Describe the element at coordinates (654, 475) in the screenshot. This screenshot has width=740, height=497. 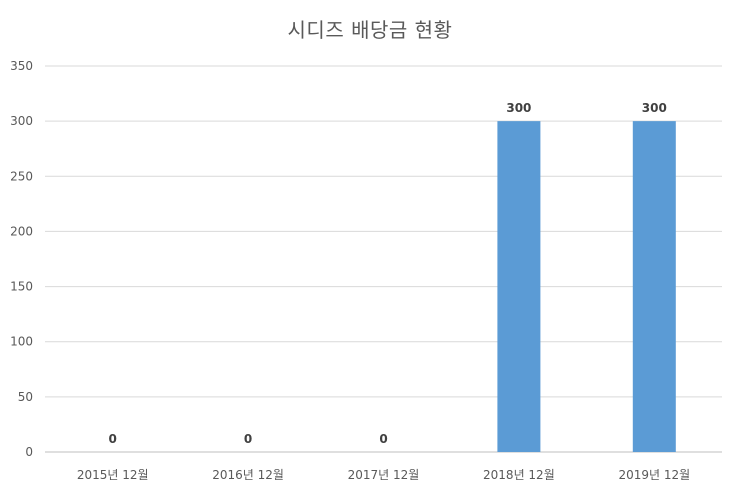
I see `x-tick-label: 2019년 12월` at that location.